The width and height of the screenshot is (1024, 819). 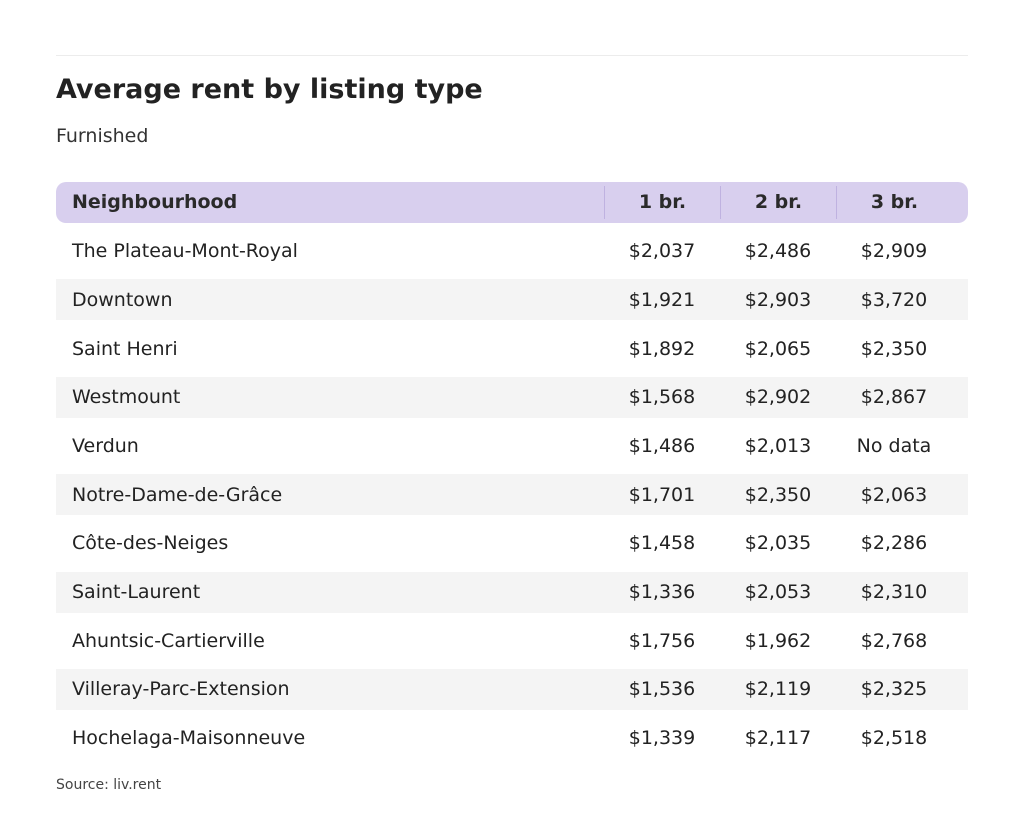 What do you see at coordinates (177, 494) in the screenshot?
I see `neighbourhood-cell: Notre-Dame-de-Grâce` at bounding box center [177, 494].